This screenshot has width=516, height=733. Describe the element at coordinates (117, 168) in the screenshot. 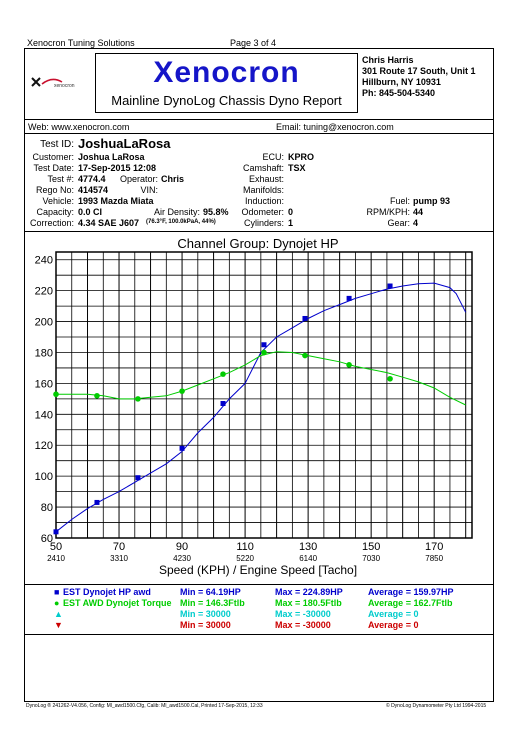

I see `test-date-value: 17-Sep-2015 12:08` at that location.